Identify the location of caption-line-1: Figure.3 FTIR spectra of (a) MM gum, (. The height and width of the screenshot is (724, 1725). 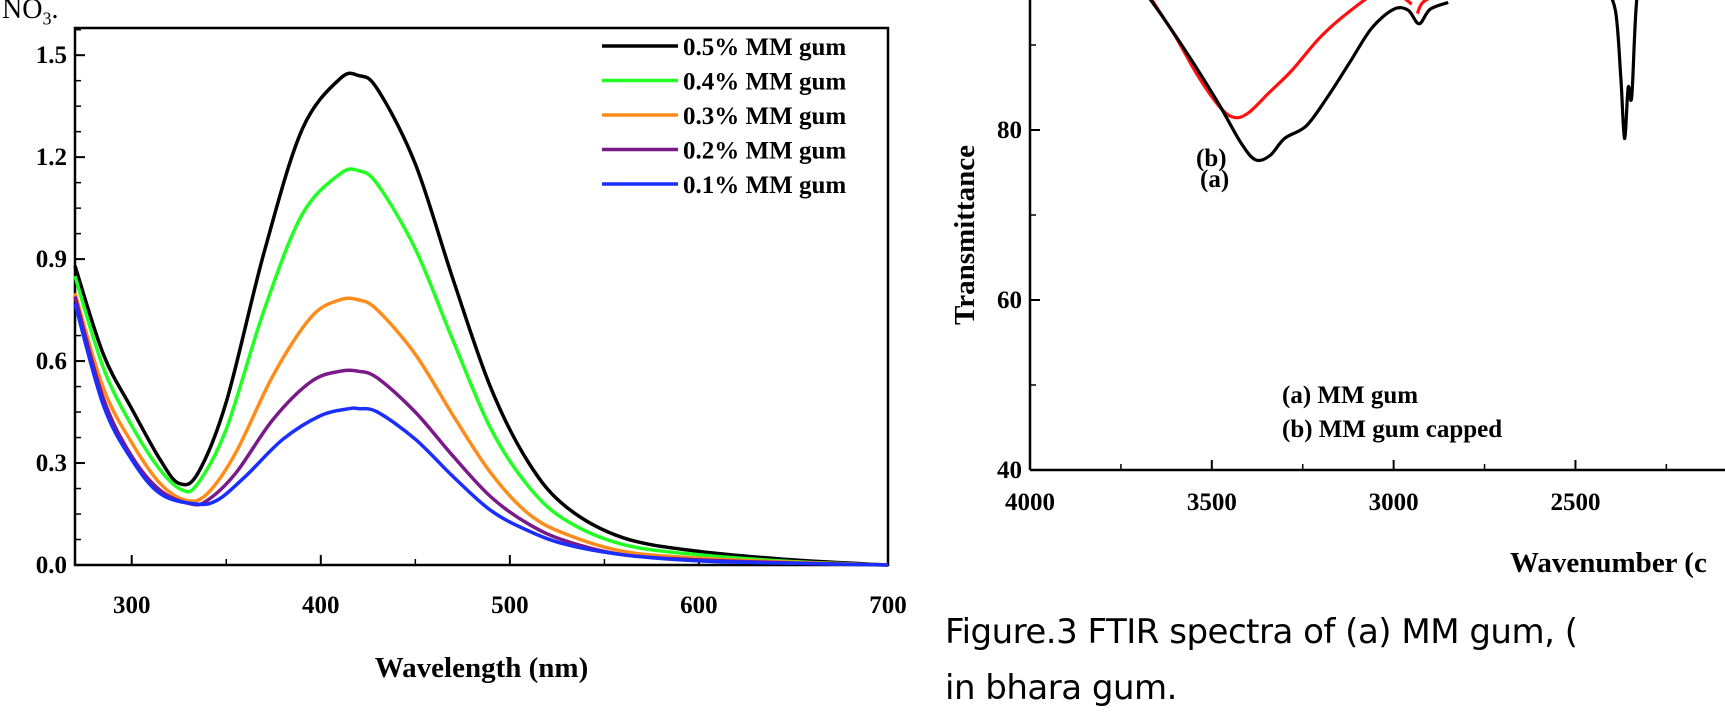
(1261, 632).